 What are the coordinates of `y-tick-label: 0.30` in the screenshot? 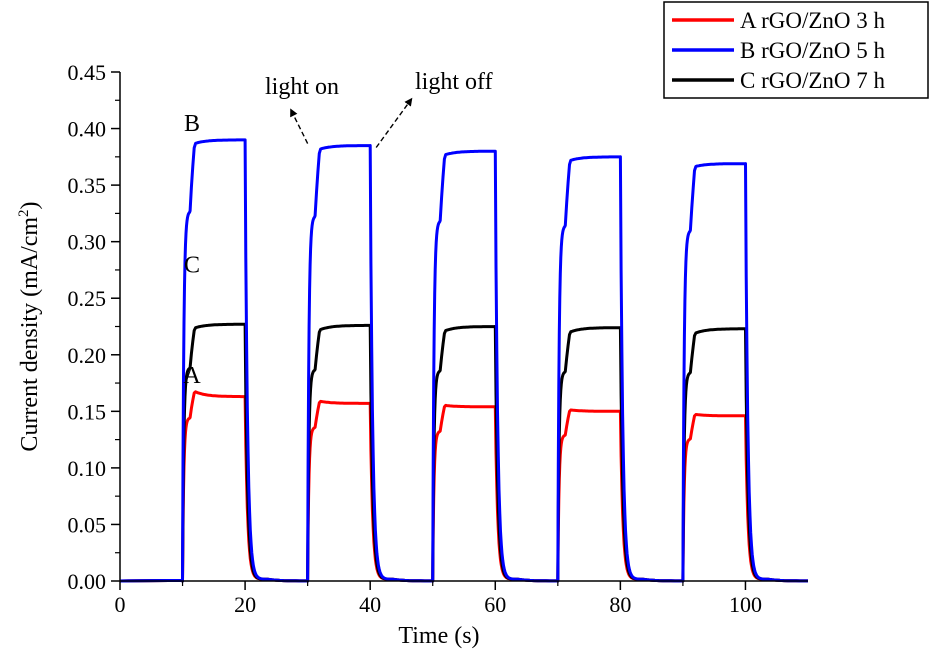 It's located at (87, 242).